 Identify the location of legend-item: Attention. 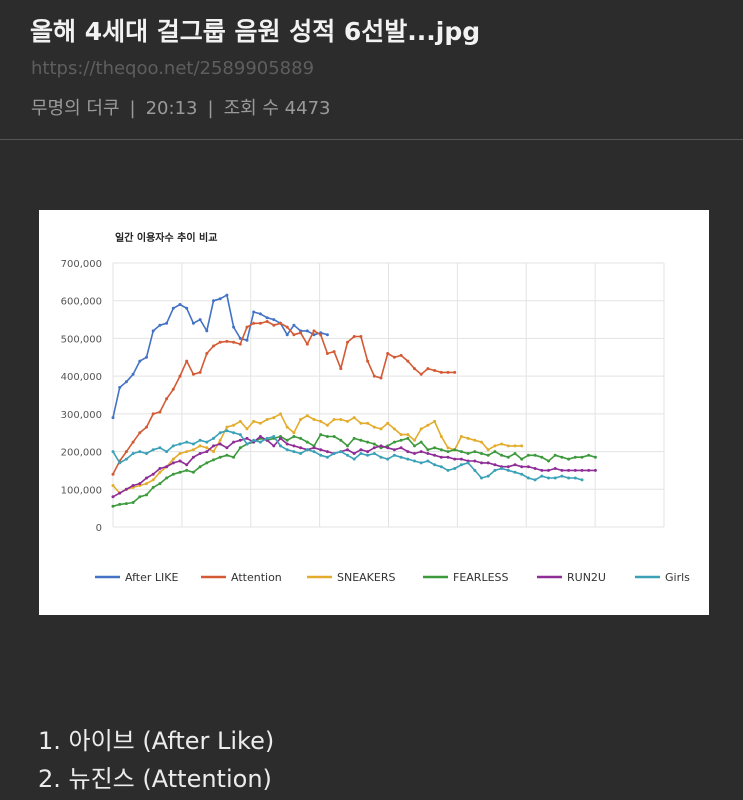
(241, 577).